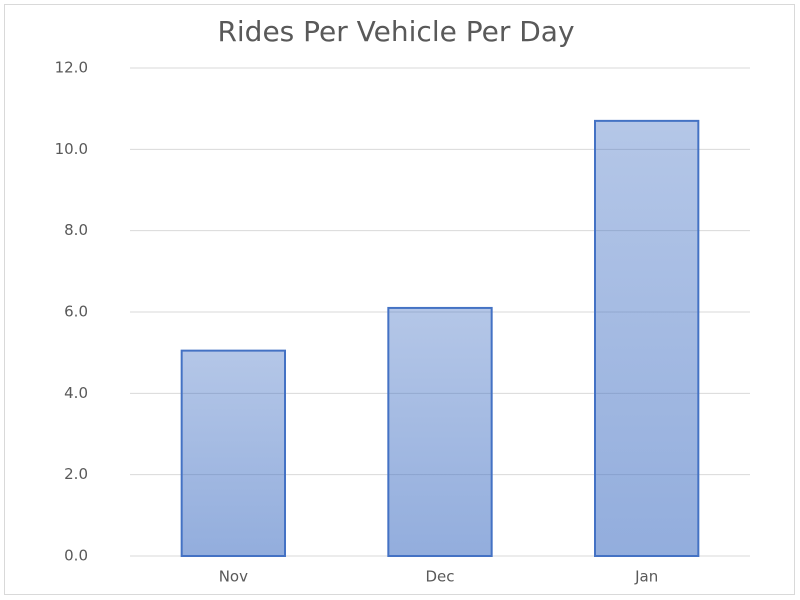 Image resolution: width=800 pixels, height=600 pixels. What do you see at coordinates (71, 68) in the screenshot?
I see `y-tick-label: 12.0` at bounding box center [71, 68].